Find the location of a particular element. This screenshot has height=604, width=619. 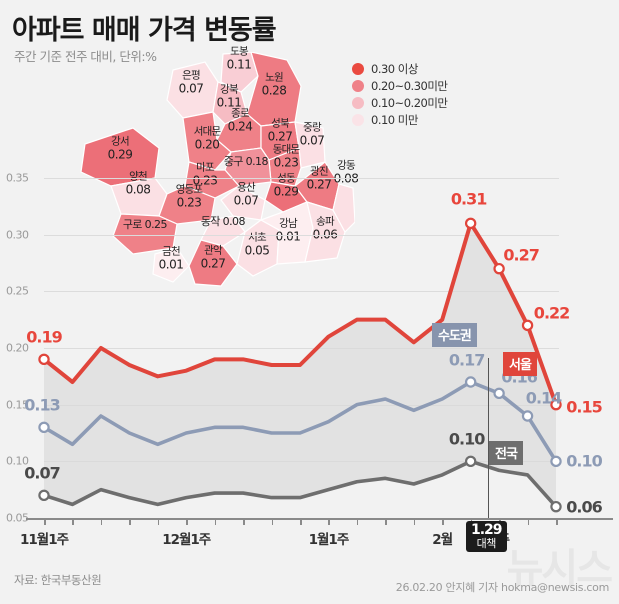

data-point-label: 0.13 is located at coordinates (42, 405).